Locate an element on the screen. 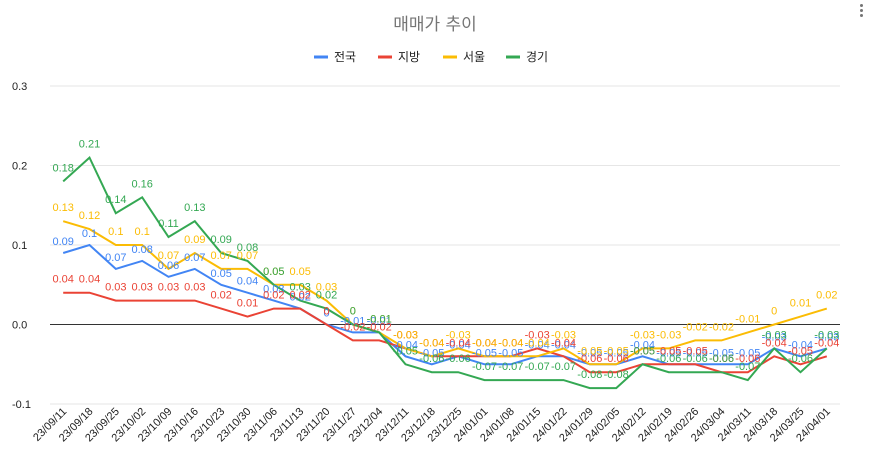  more-vert-icon is located at coordinates (861, 12).